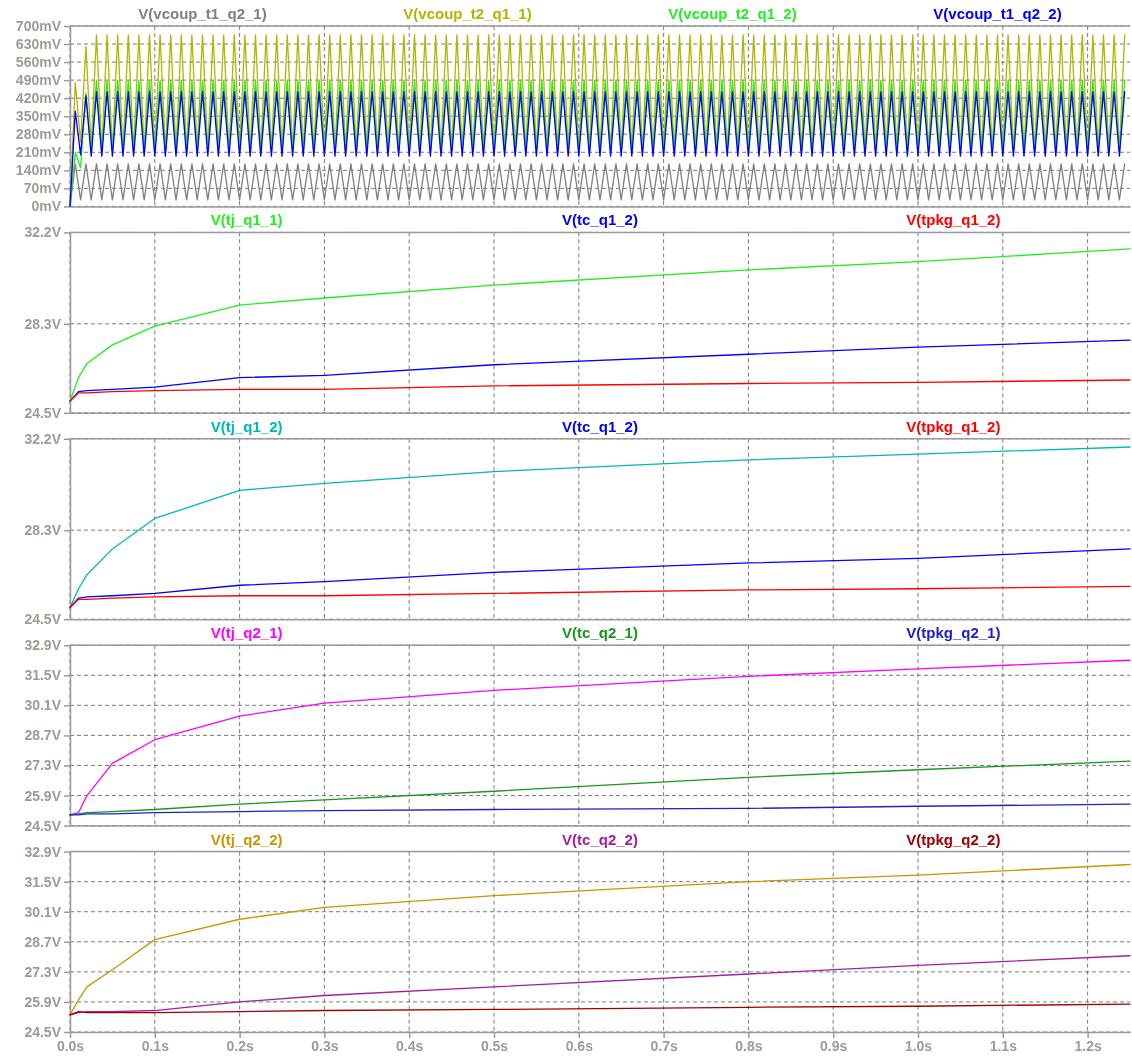  I want to click on text: V(tpkg_q2_1), so click(953, 633).